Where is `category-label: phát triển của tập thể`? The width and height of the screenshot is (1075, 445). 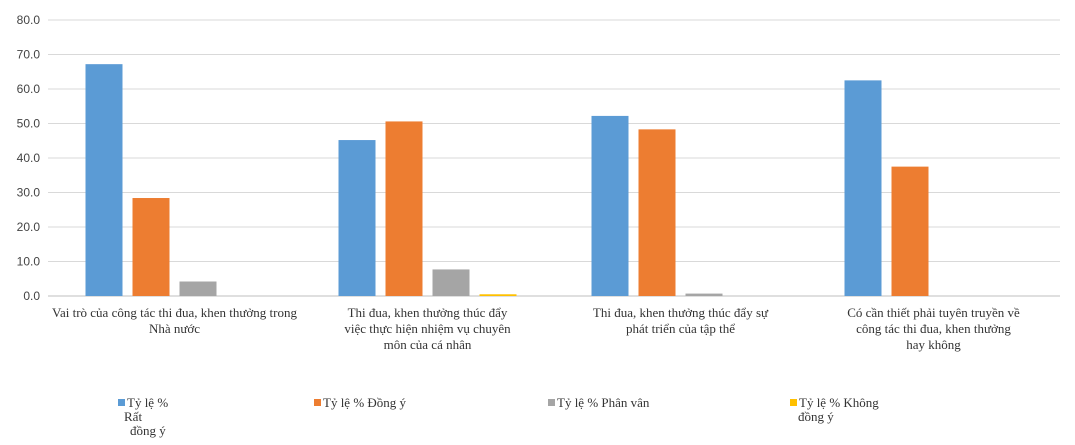 category-label: phát triển của tập thể is located at coordinates (680, 328).